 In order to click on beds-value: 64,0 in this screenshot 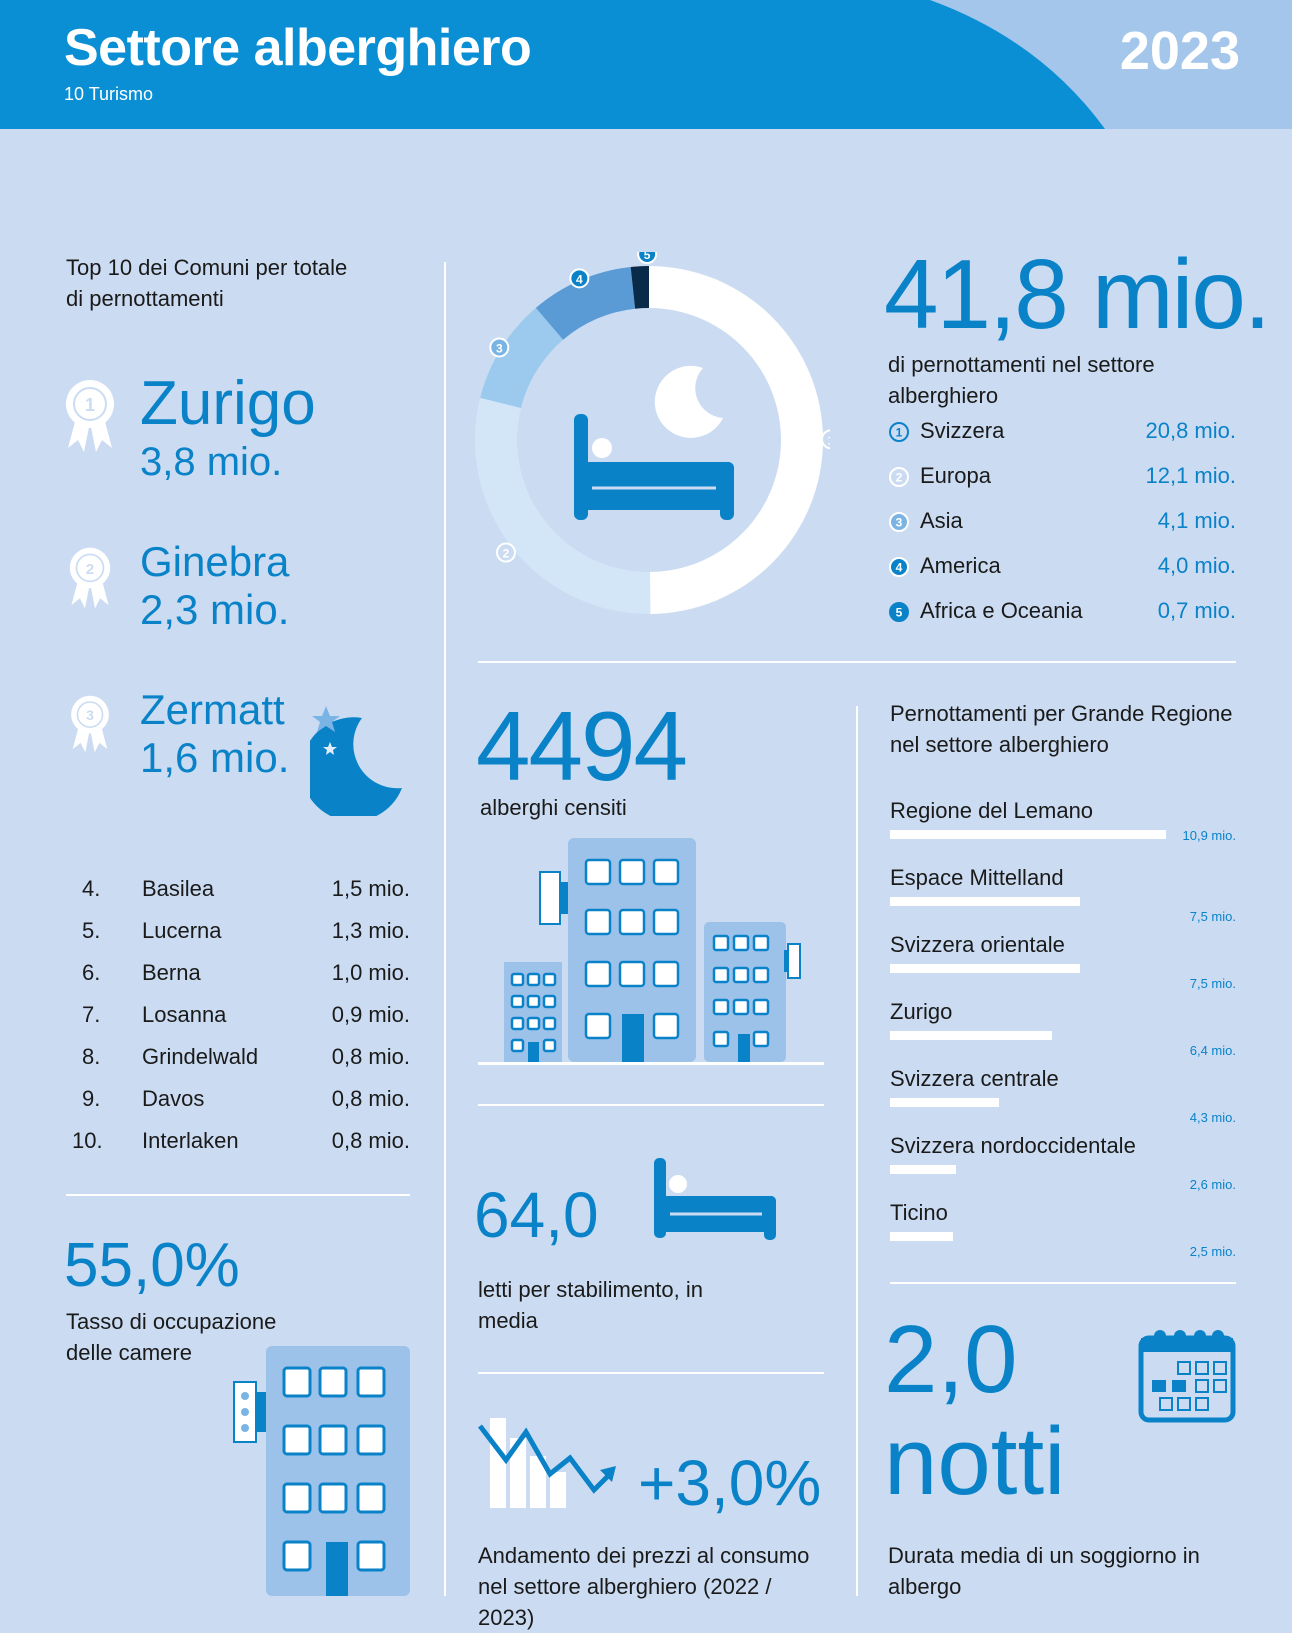, I will do `click(536, 1215)`.